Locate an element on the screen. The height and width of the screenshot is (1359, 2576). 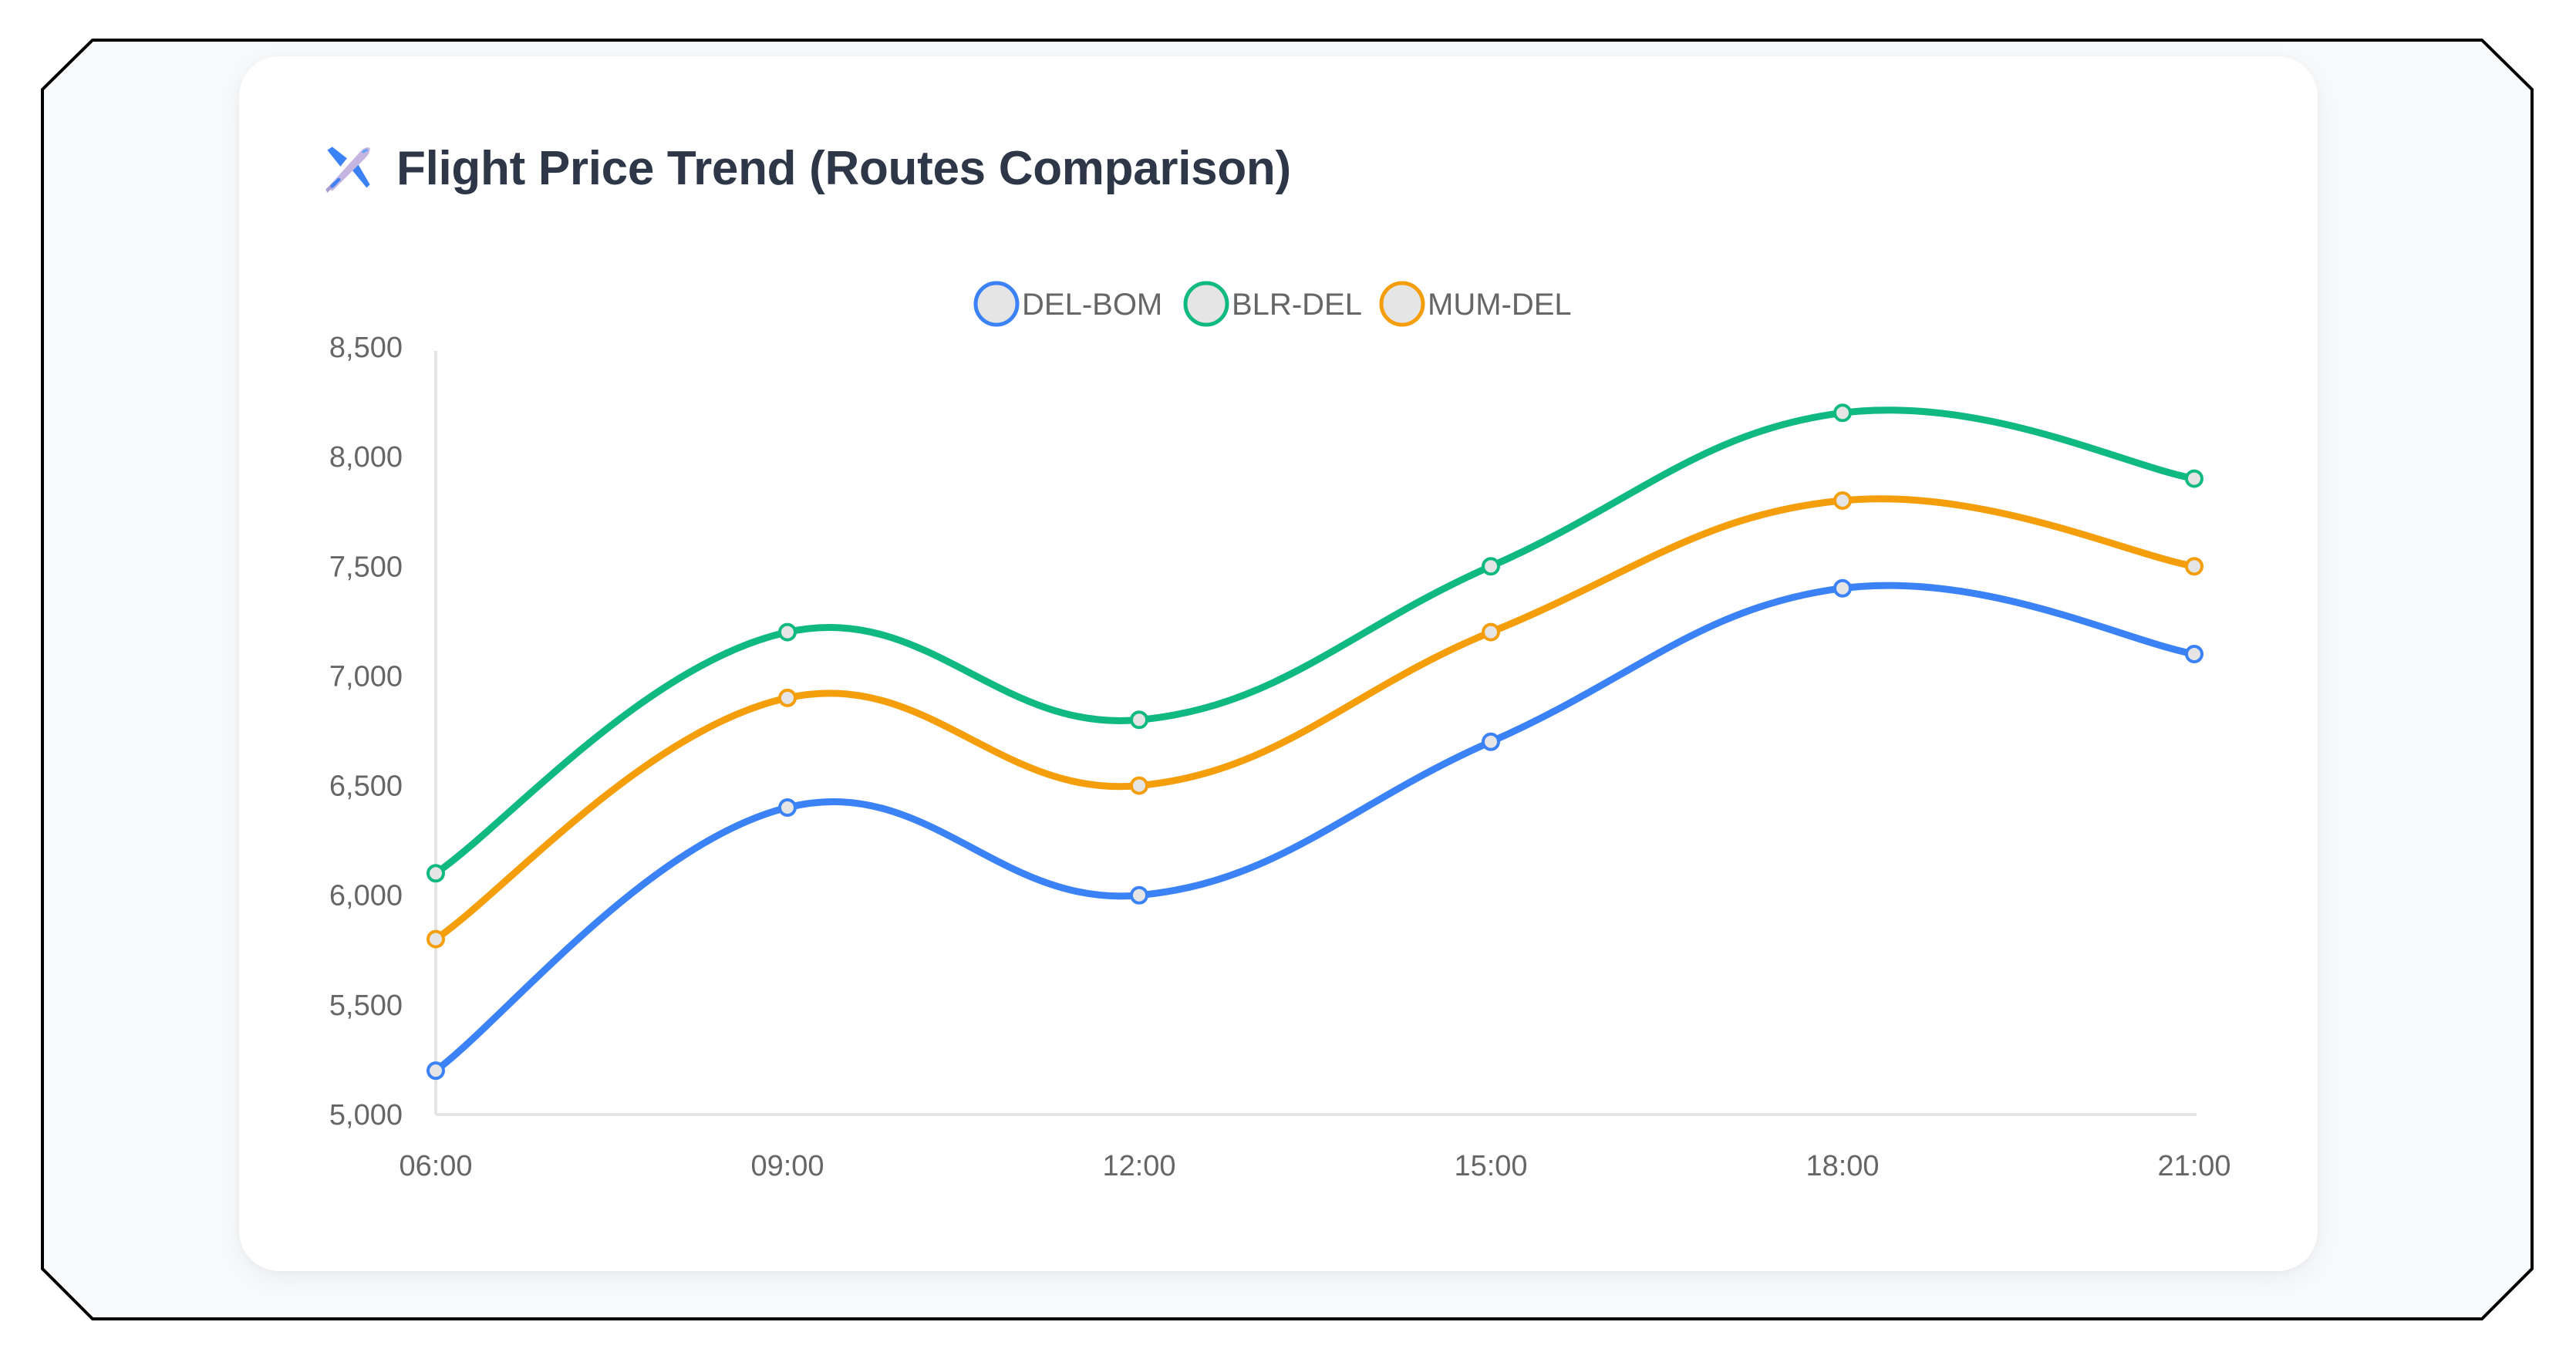
x-tick-label: 15:00 is located at coordinates (1490, 1166).